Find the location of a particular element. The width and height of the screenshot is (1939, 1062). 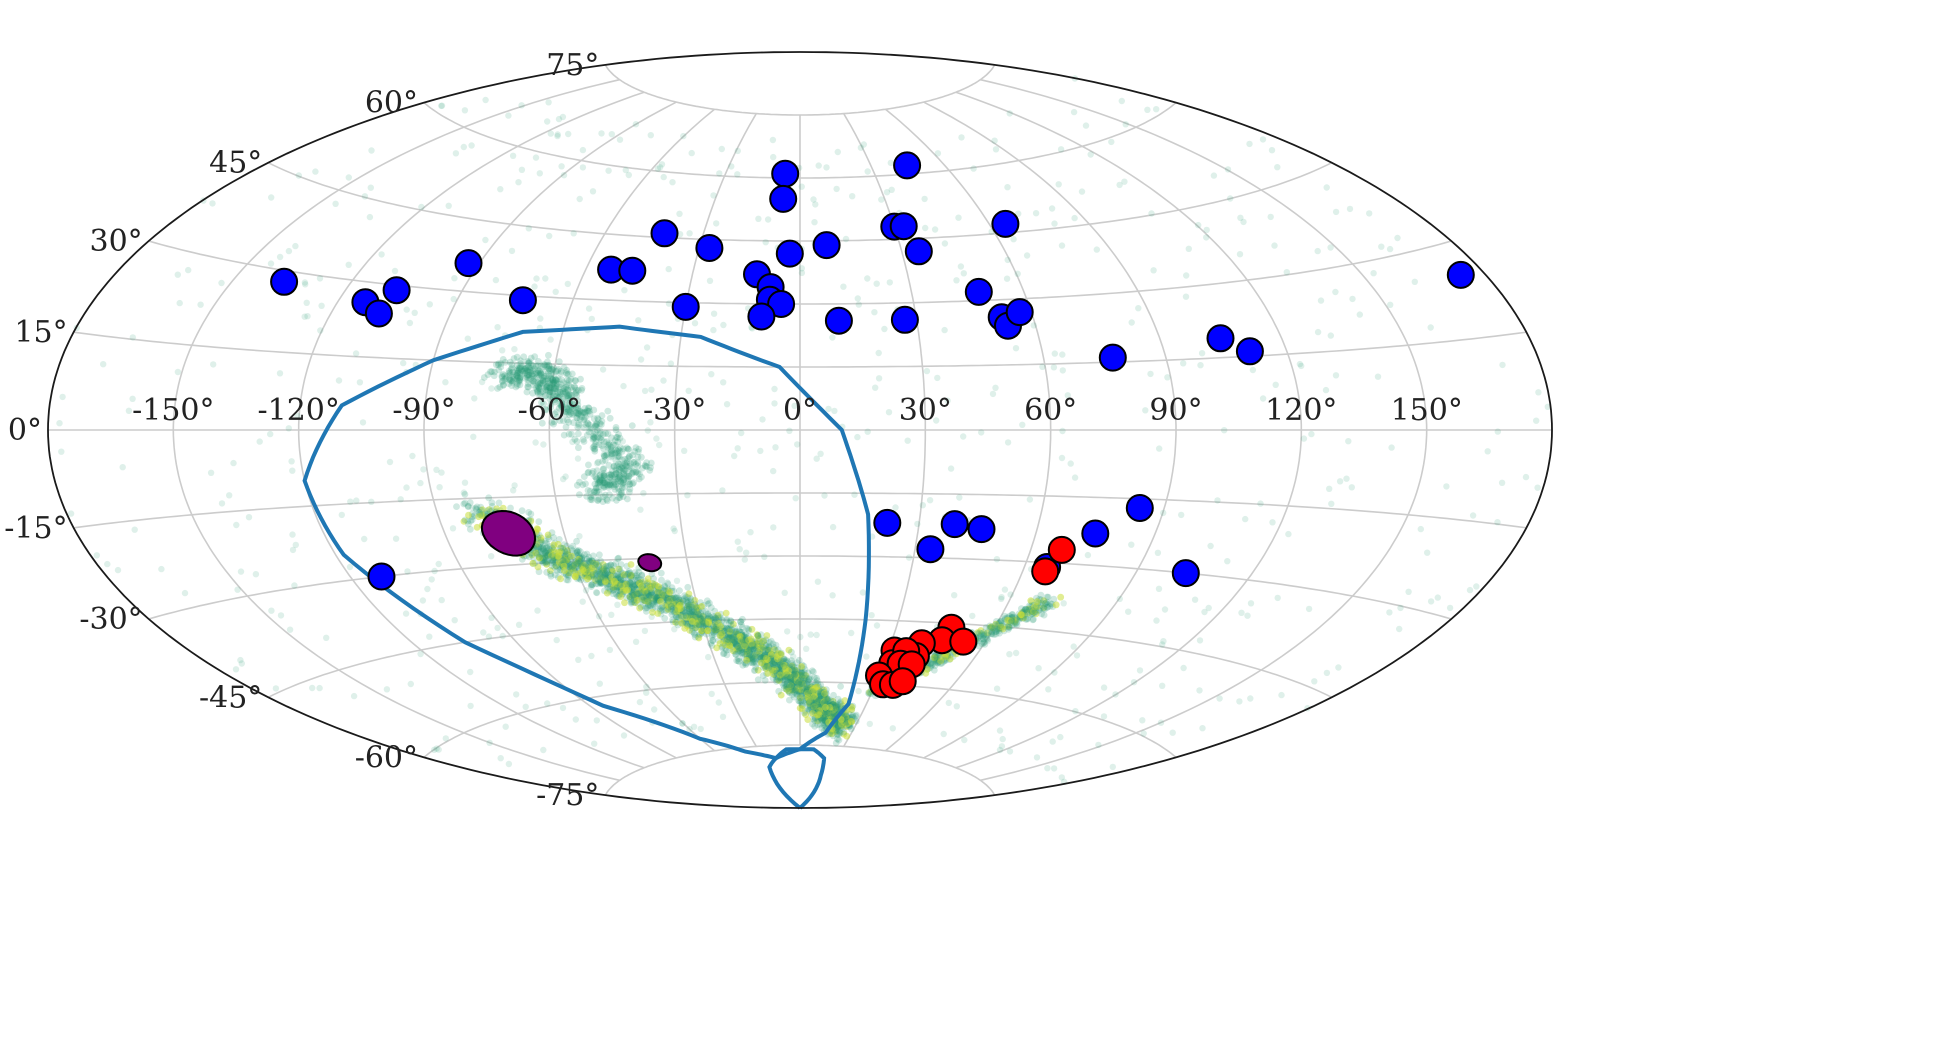

lon-tick-label: -150° is located at coordinates (173, 410).